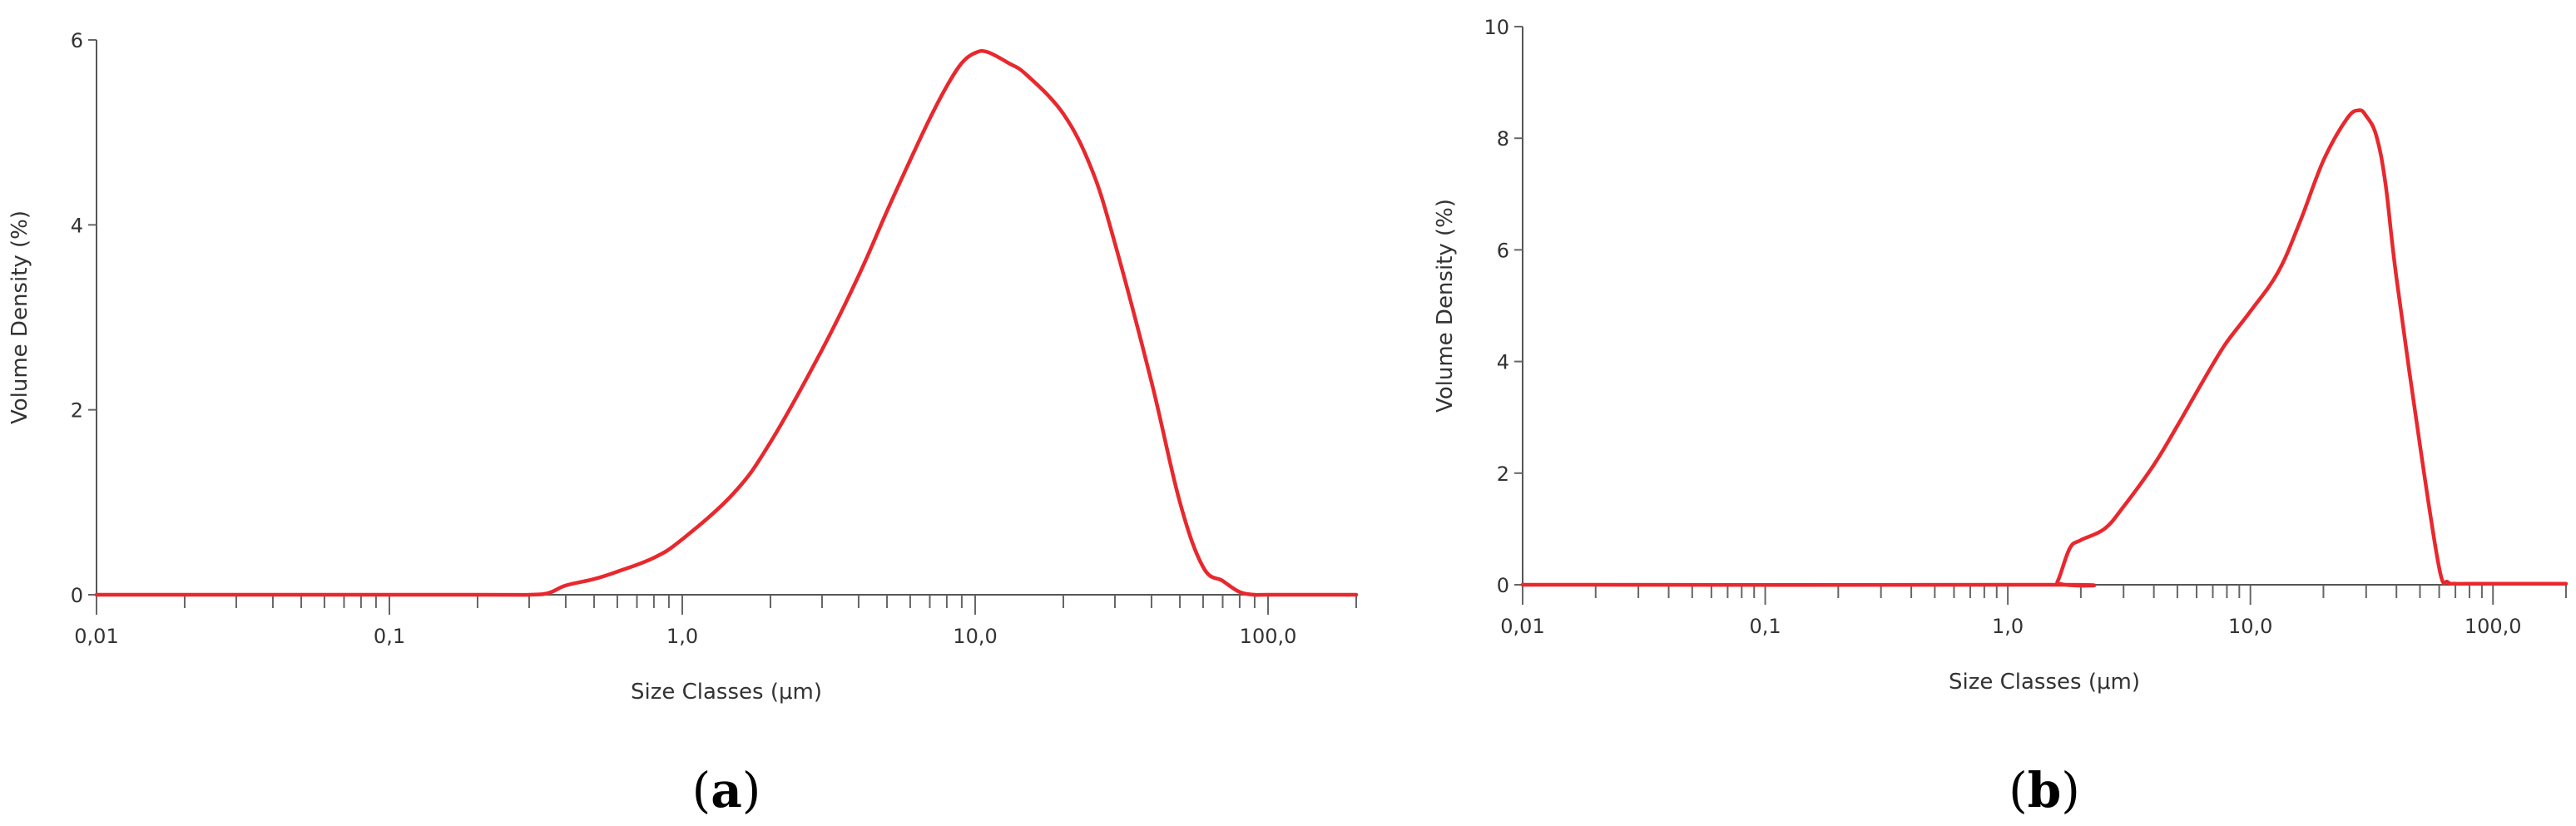 The width and height of the screenshot is (2576, 826). Describe the element at coordinates (1503, 139) in the screenshot. I see `y-tick-label: 8` at that location.